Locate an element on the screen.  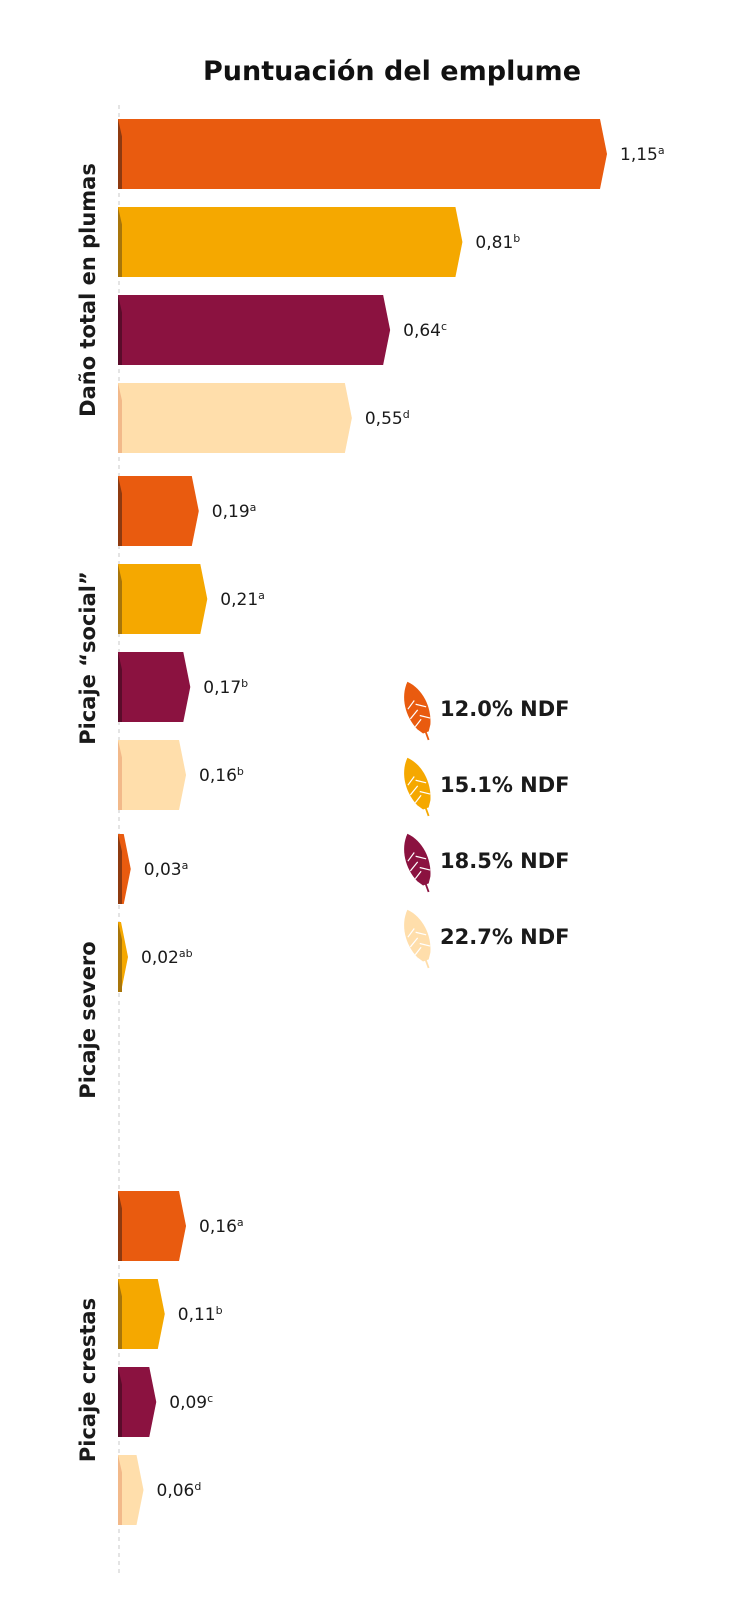
legend-label-2: 18.5% NDF is located at coordinates (505, 861).